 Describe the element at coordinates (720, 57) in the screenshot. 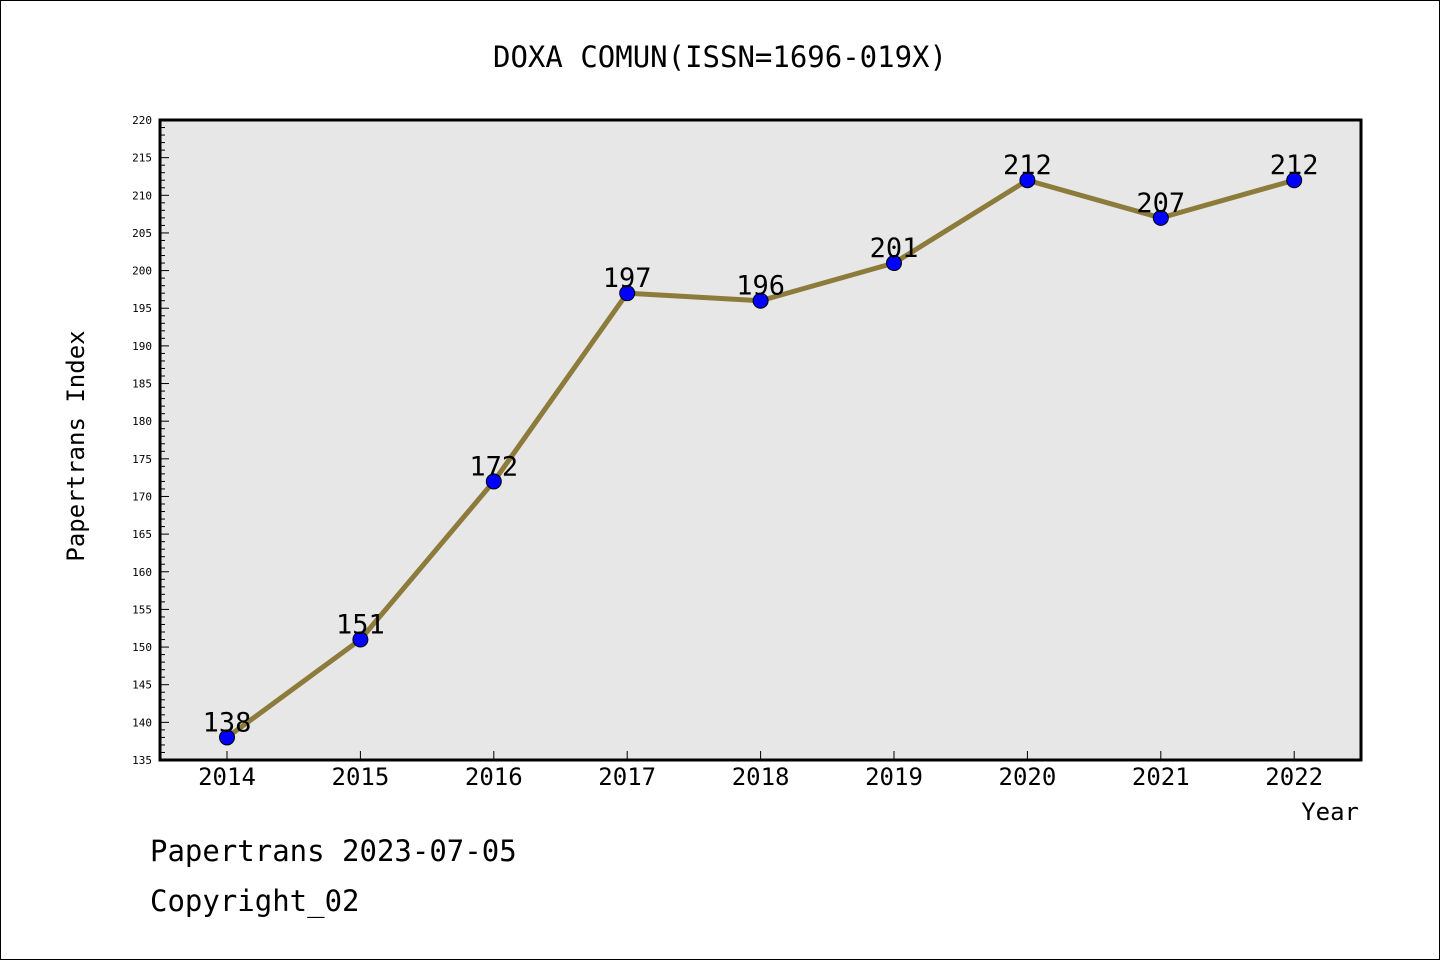

I see `chart-title: DOXA COMUN(ISSN=1696-019X)` at that location.